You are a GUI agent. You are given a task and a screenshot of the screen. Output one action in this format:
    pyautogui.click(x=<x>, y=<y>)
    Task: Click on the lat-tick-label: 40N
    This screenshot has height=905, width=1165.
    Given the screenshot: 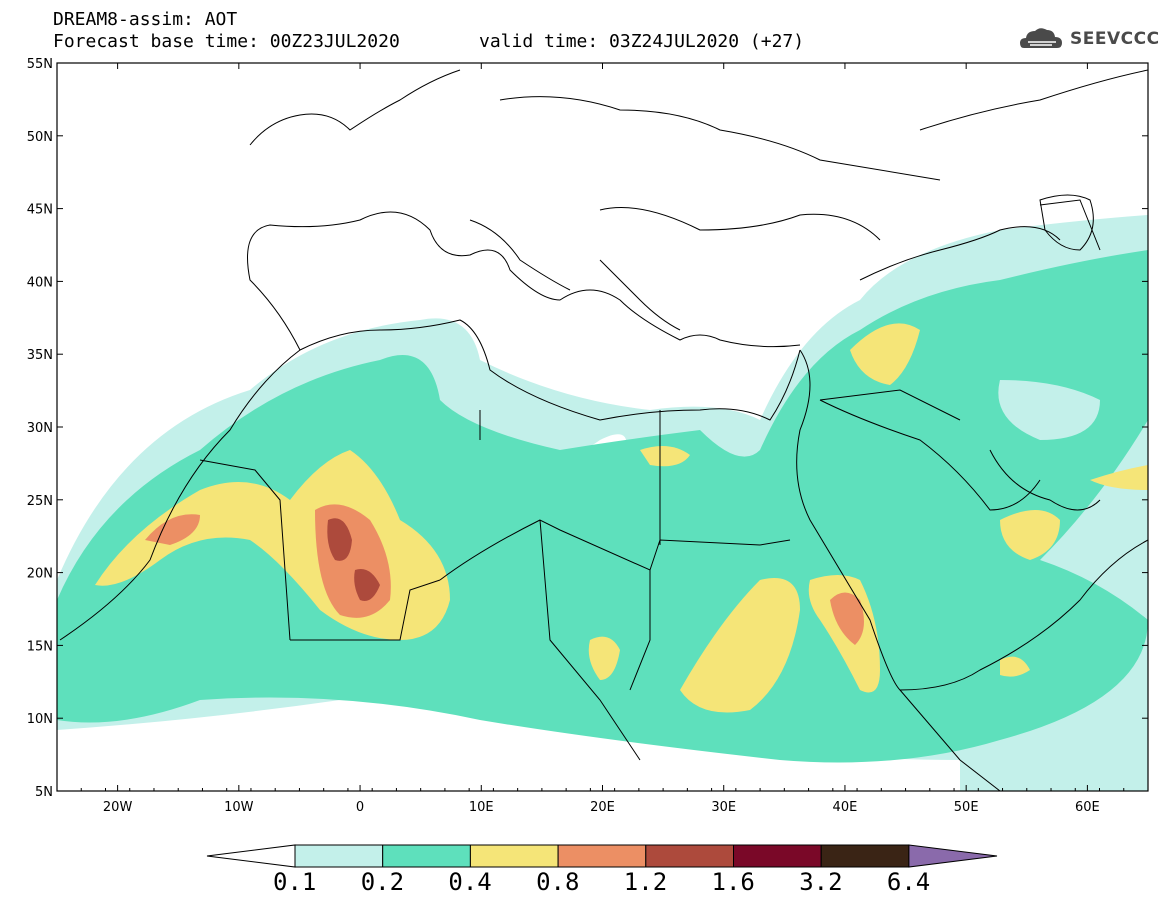 What is the action you would take?
    pyautogui.click(x=40, y=282)
    